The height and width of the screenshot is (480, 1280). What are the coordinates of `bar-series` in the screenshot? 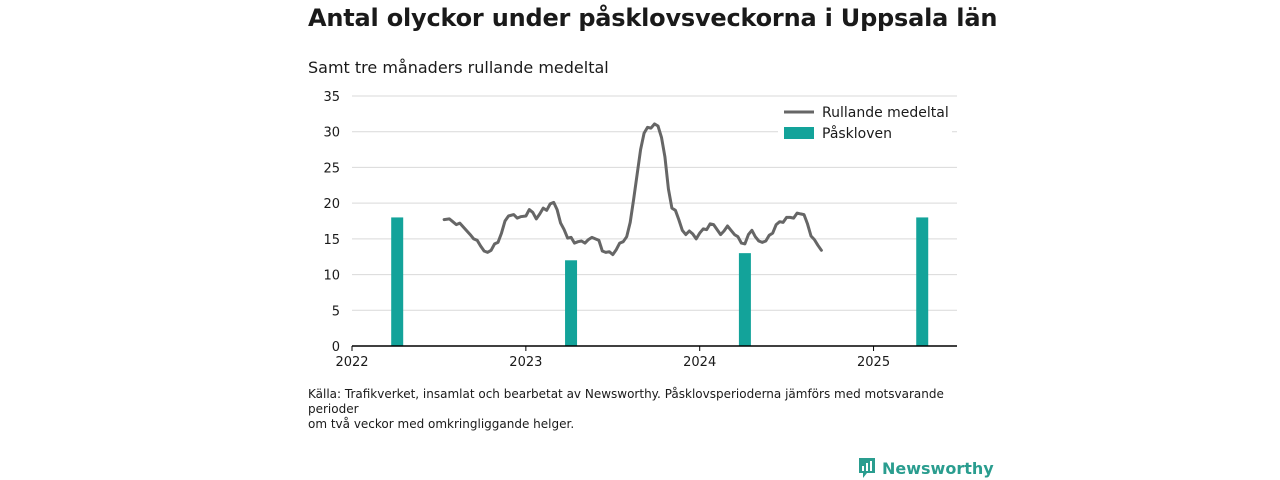 It's located at (660, 281).